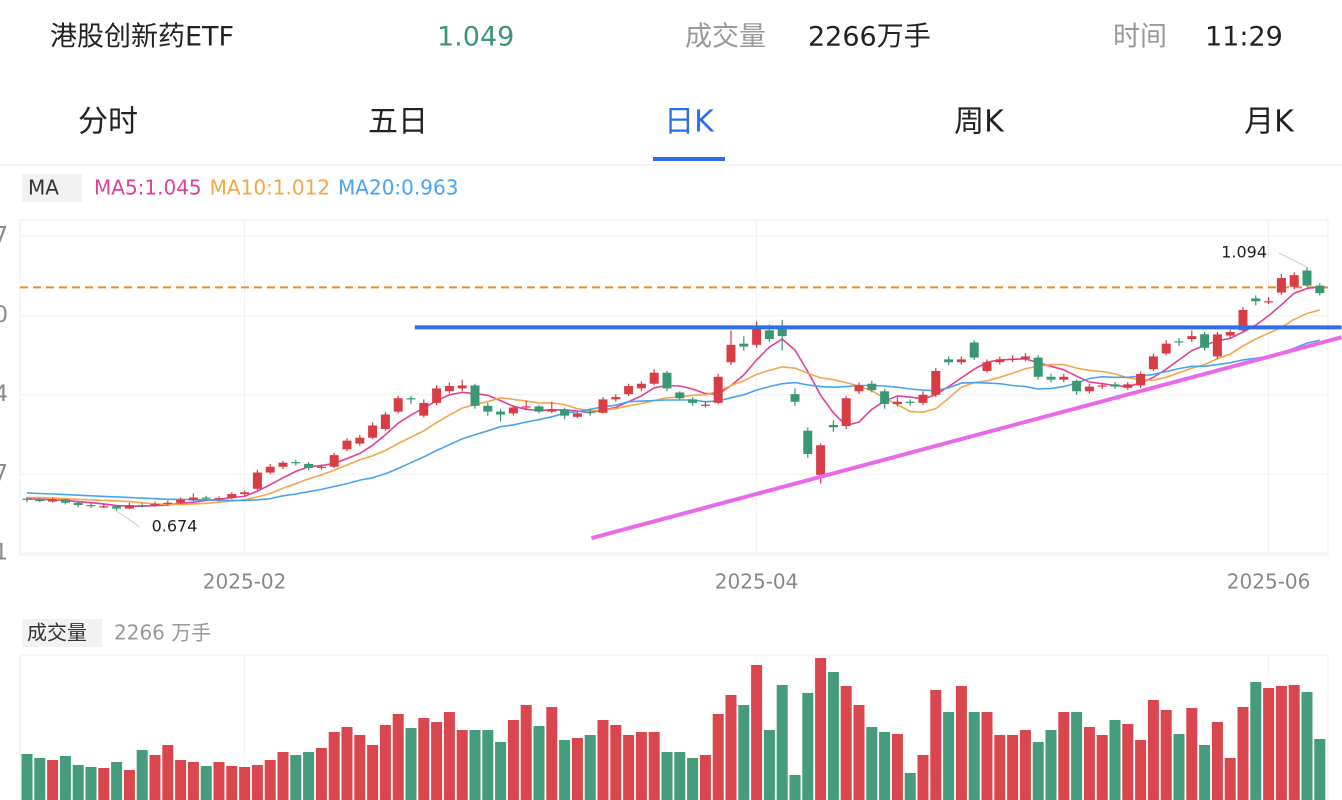  I want to click on tab: 日K, so click(689, 122).